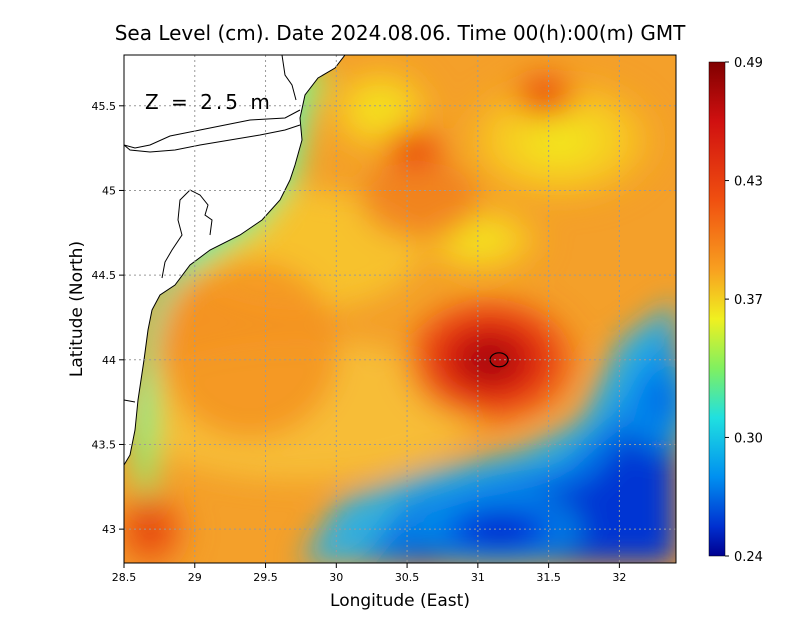  Describe the element at coordinates (109, 190) in the screenshot. I see `y-tick-label: 45` at that location.